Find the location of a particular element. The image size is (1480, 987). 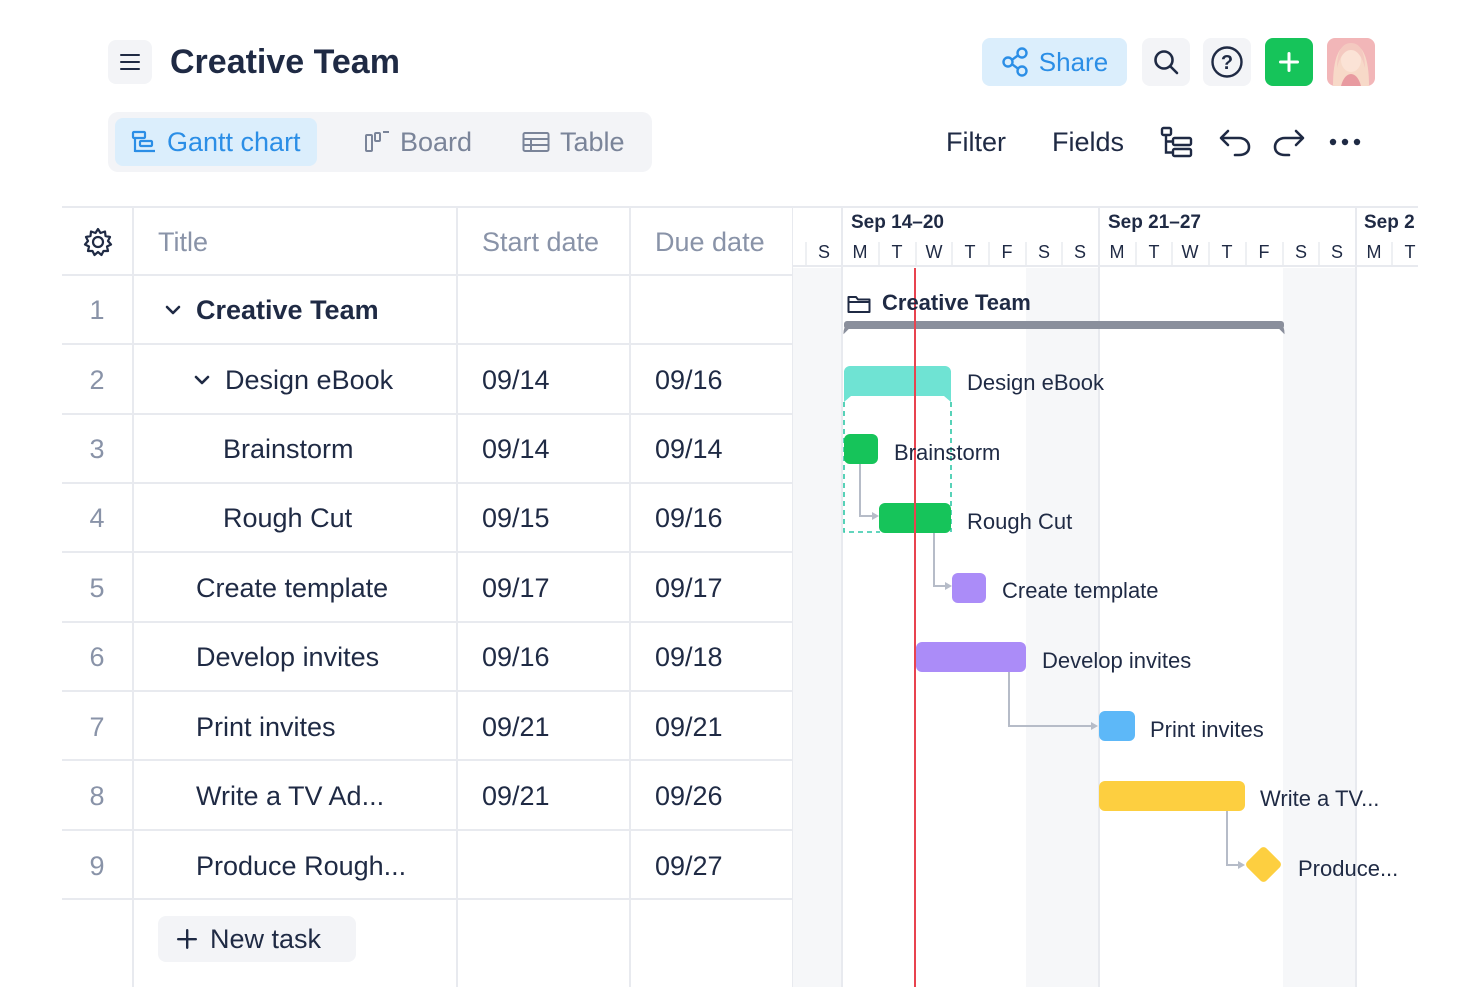

search-icon is located at coordinates (1166, 62).